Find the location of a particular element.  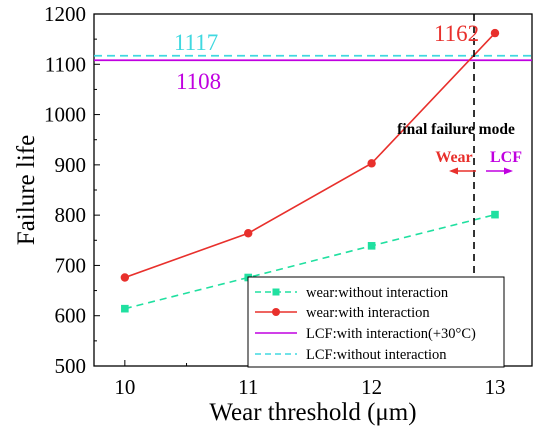

x-tick-label: 11 is located at coordinates (248, 387).